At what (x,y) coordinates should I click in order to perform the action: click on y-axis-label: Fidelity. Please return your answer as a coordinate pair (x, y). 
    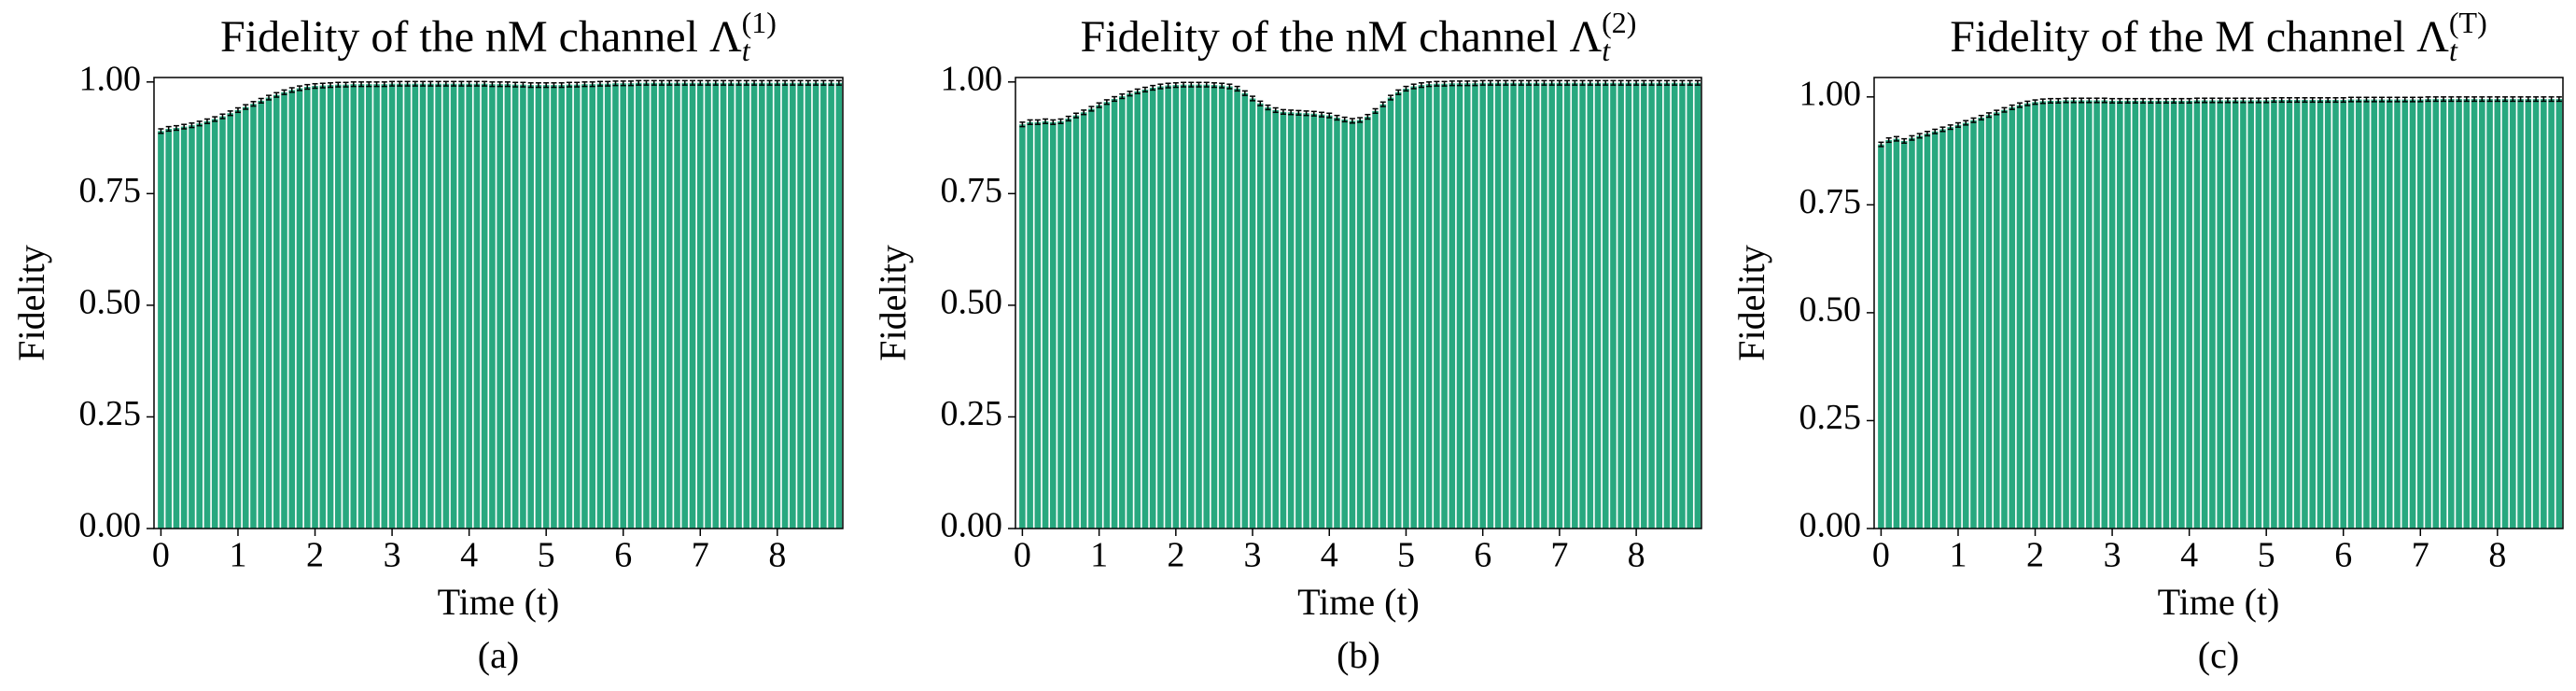
    Looking at the image, I should click on (1751, 302).